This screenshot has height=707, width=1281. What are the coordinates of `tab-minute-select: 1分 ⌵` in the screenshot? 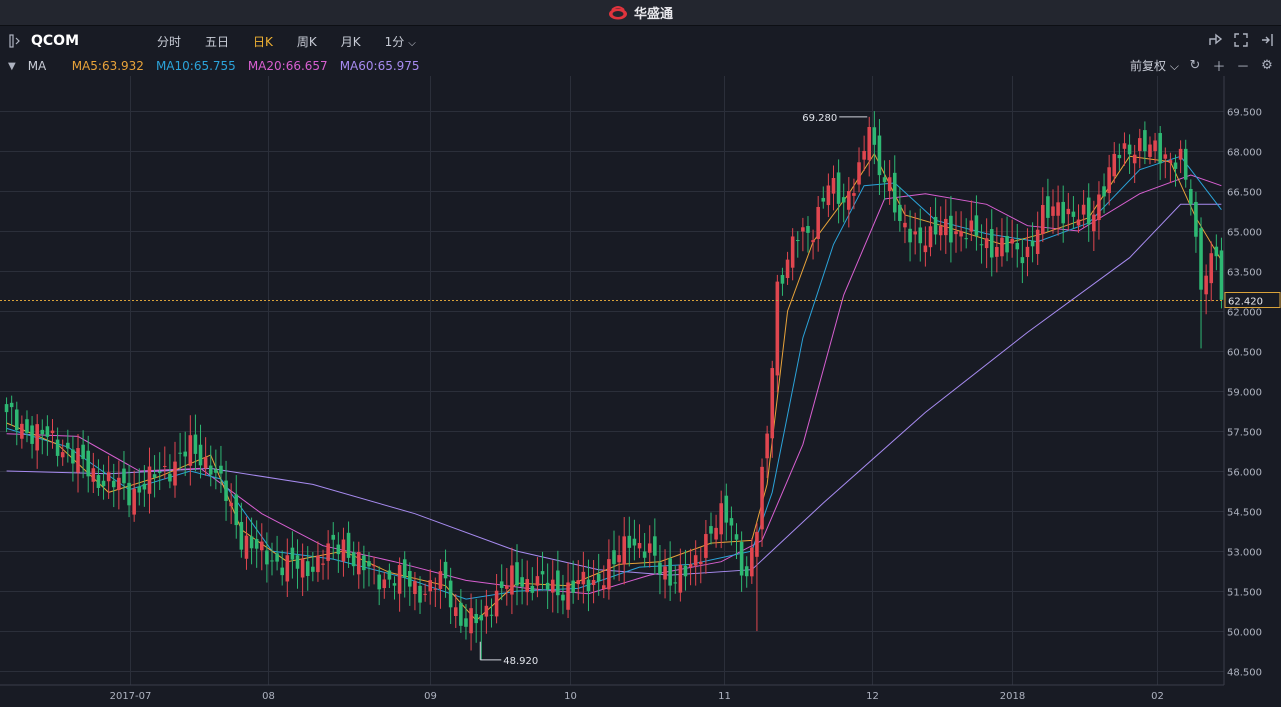 It's located at (400, 41).